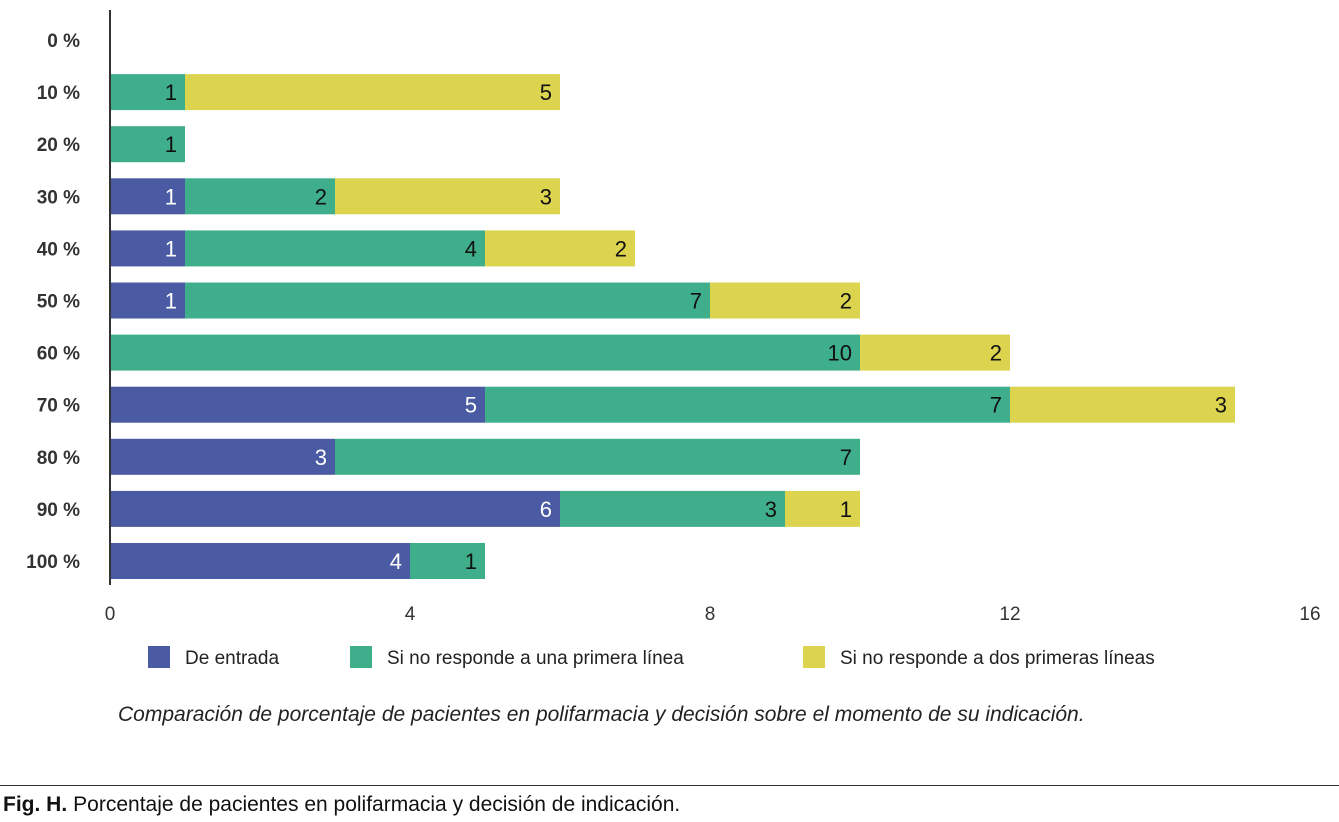  I want to click on y-tick-label: 60 %, so click(58, 354).